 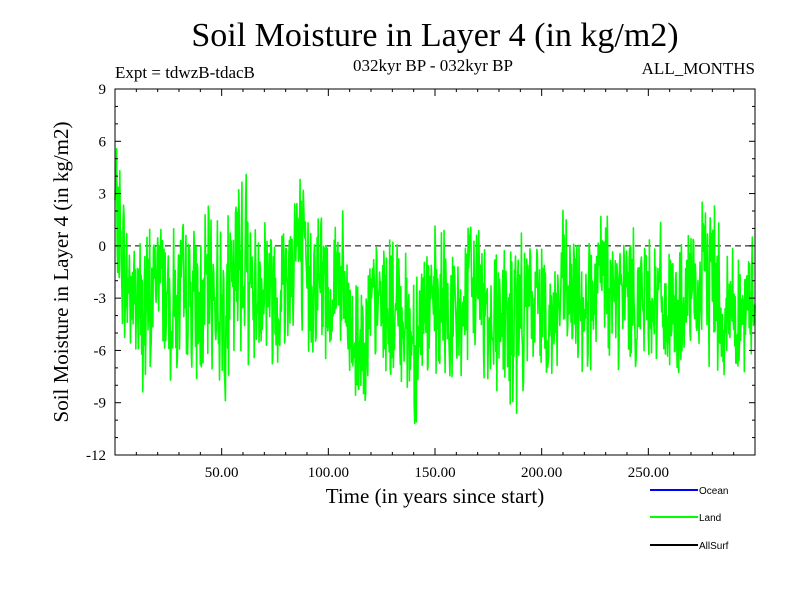 I want to click on y-axis-label: Soil Moisture in Layer 4 (in kg/m2), so click(x=61, y=272).